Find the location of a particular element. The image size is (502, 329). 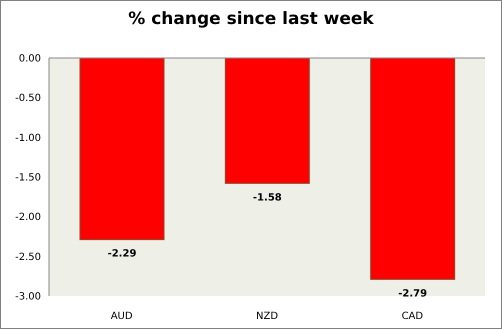

x-tick-label: CAD is located at coordinates (413, 316).